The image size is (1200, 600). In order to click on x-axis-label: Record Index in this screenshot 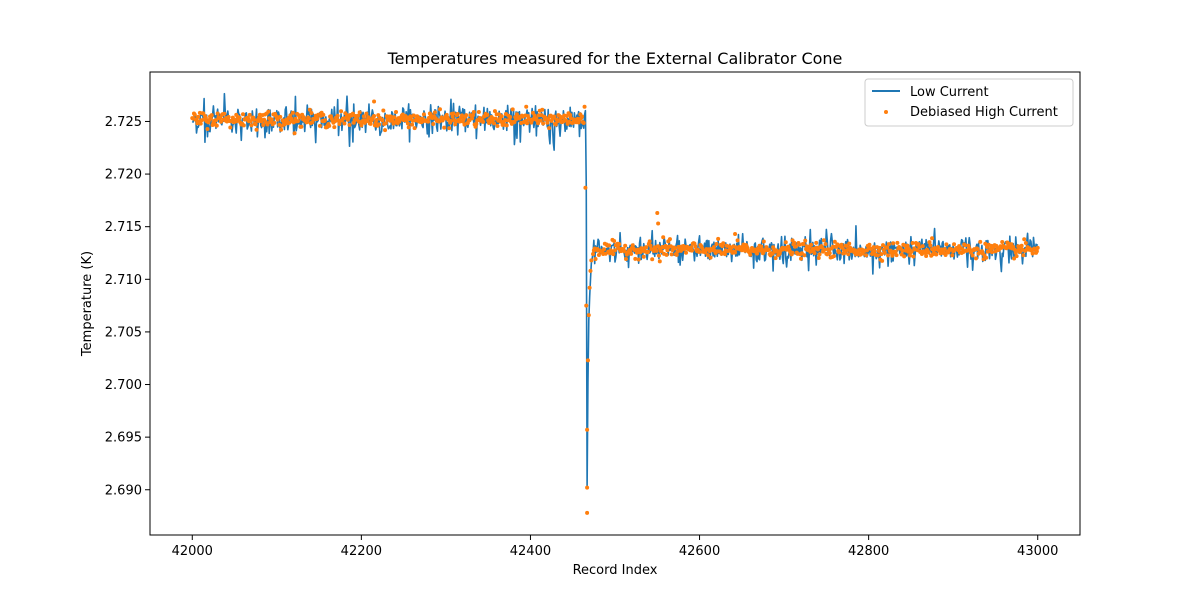, I will do `click(615, 570)`.